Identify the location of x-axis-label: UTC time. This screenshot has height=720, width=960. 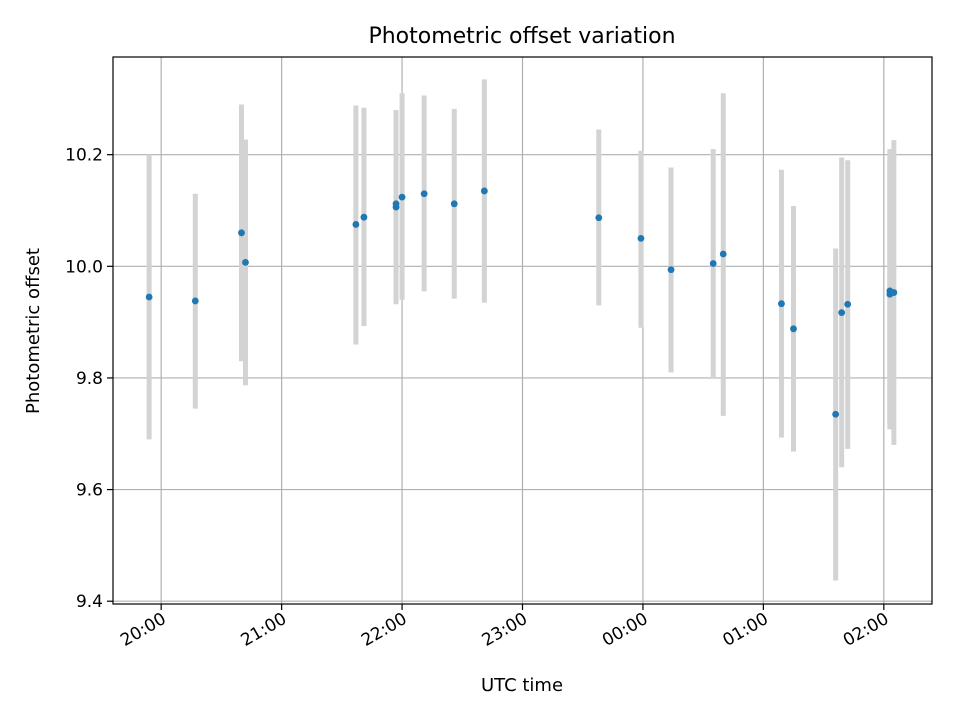
(522, 685).